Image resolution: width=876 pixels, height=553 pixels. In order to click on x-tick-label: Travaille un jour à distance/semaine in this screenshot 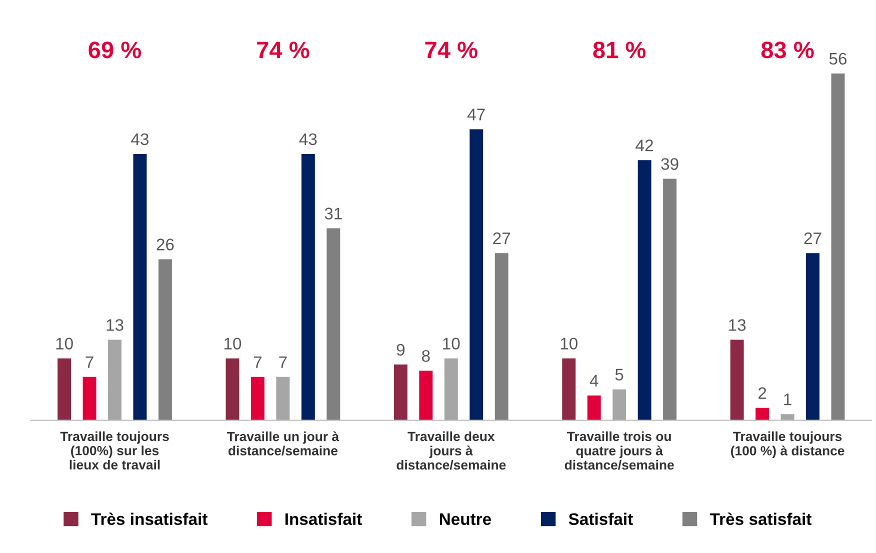, I will do `click(283, 443)`.